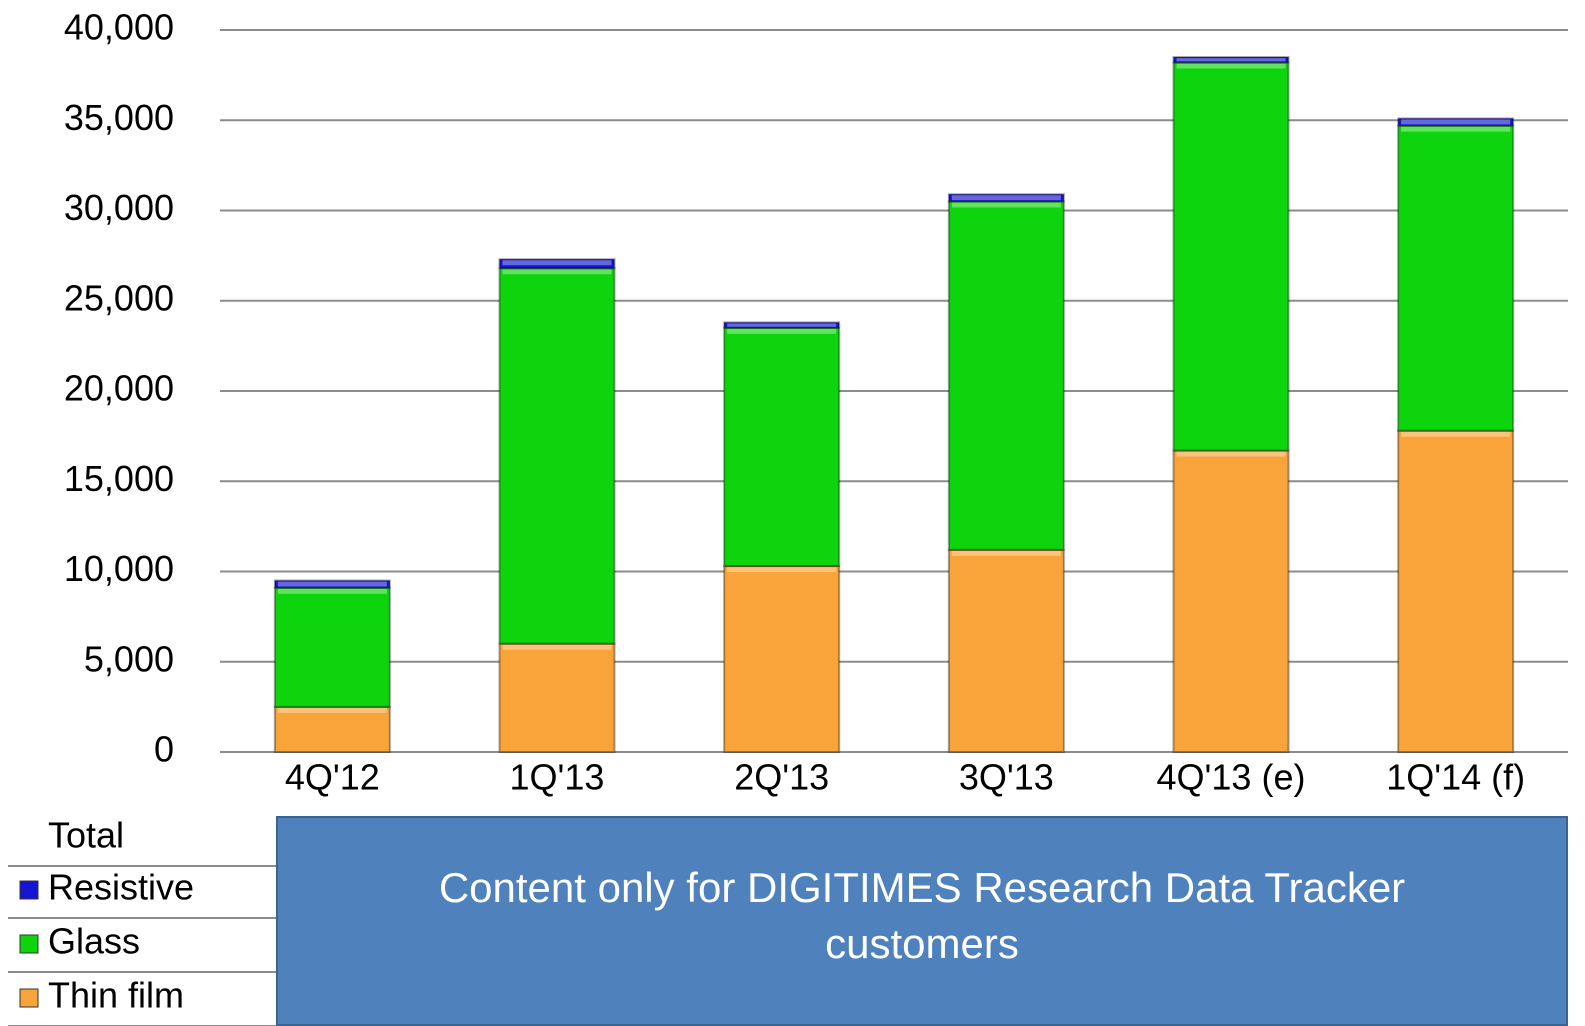 This screenshot has width=1585, height=1026. What do you see at coordinates (781, 777) in the screenshot?
I see `x-tick-label: 2Q'13` at bounding box center [781, 777].